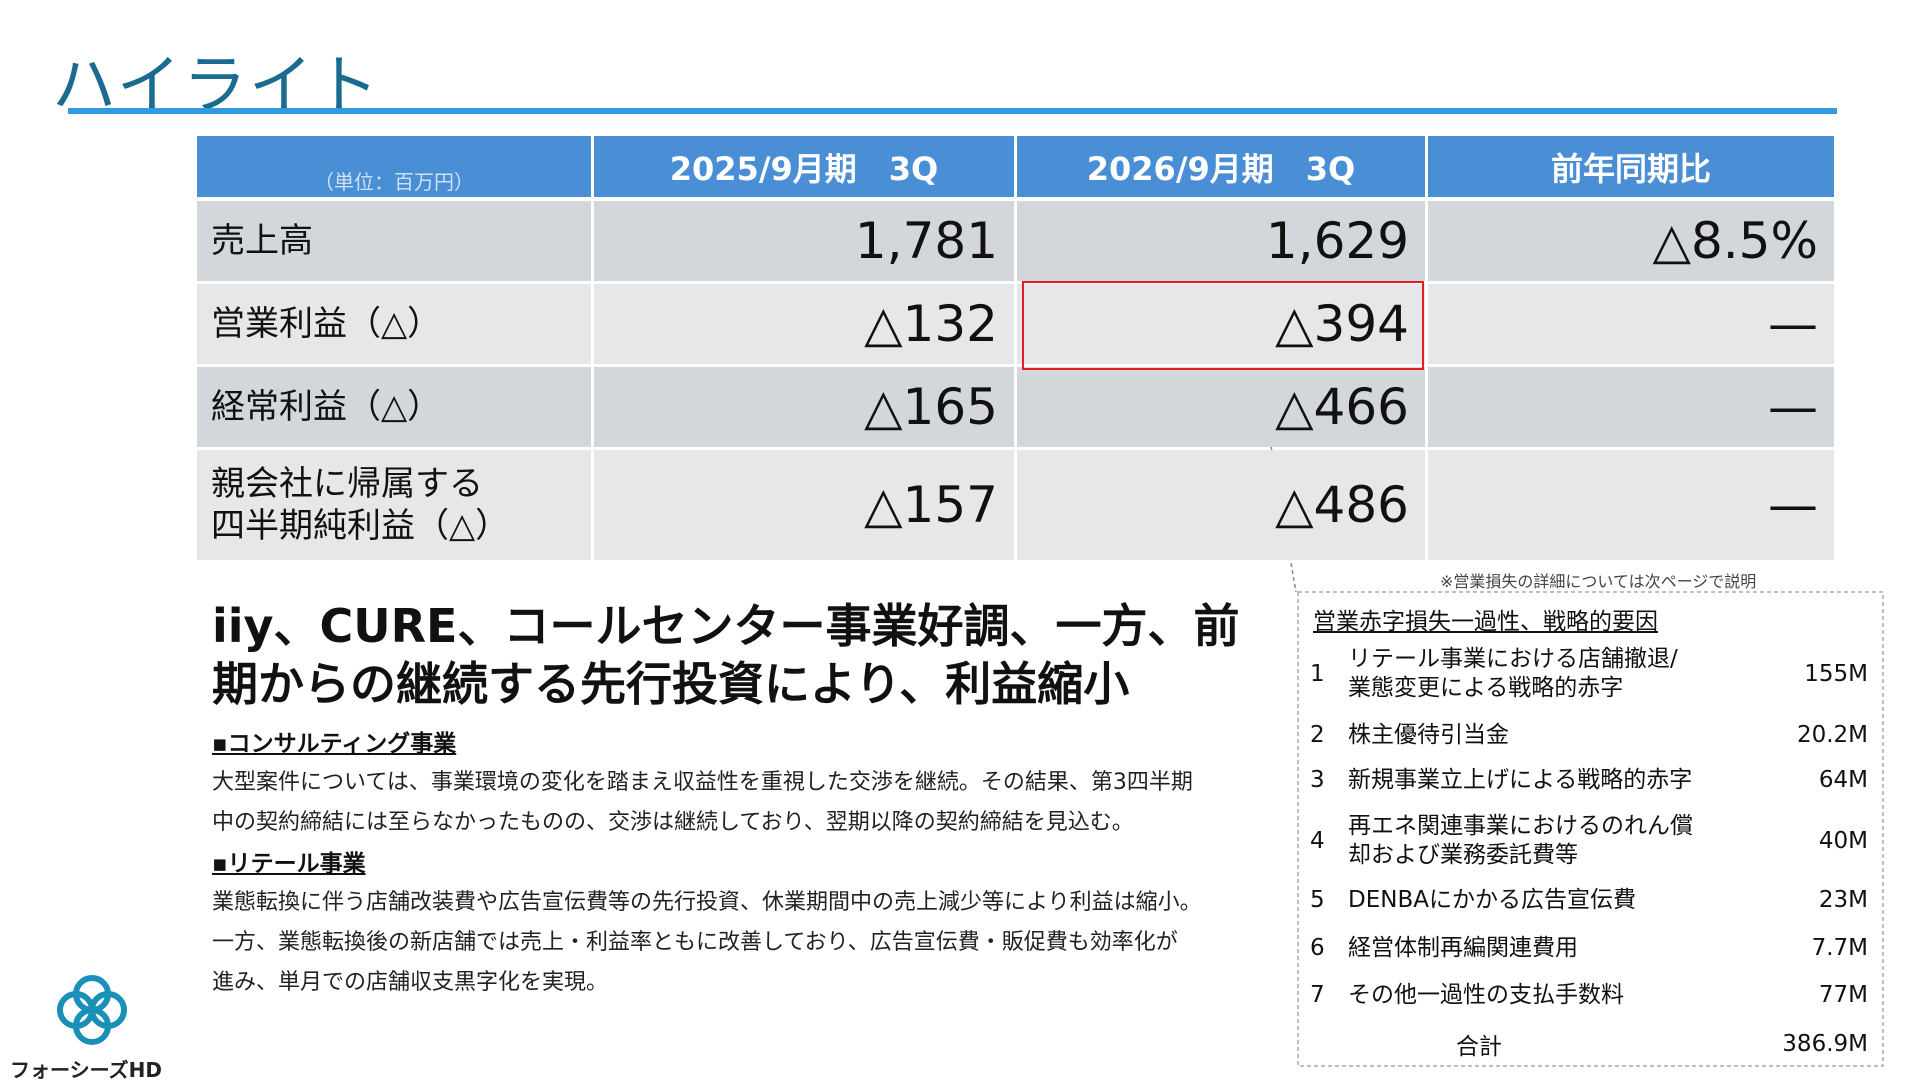 Image resolution: width=1920 pixels, height=1080 pixels. What do you see at coordinates (1317, 735) in the screenshot?
I see `loss-no: 2` at bounding box center [1317, 735].